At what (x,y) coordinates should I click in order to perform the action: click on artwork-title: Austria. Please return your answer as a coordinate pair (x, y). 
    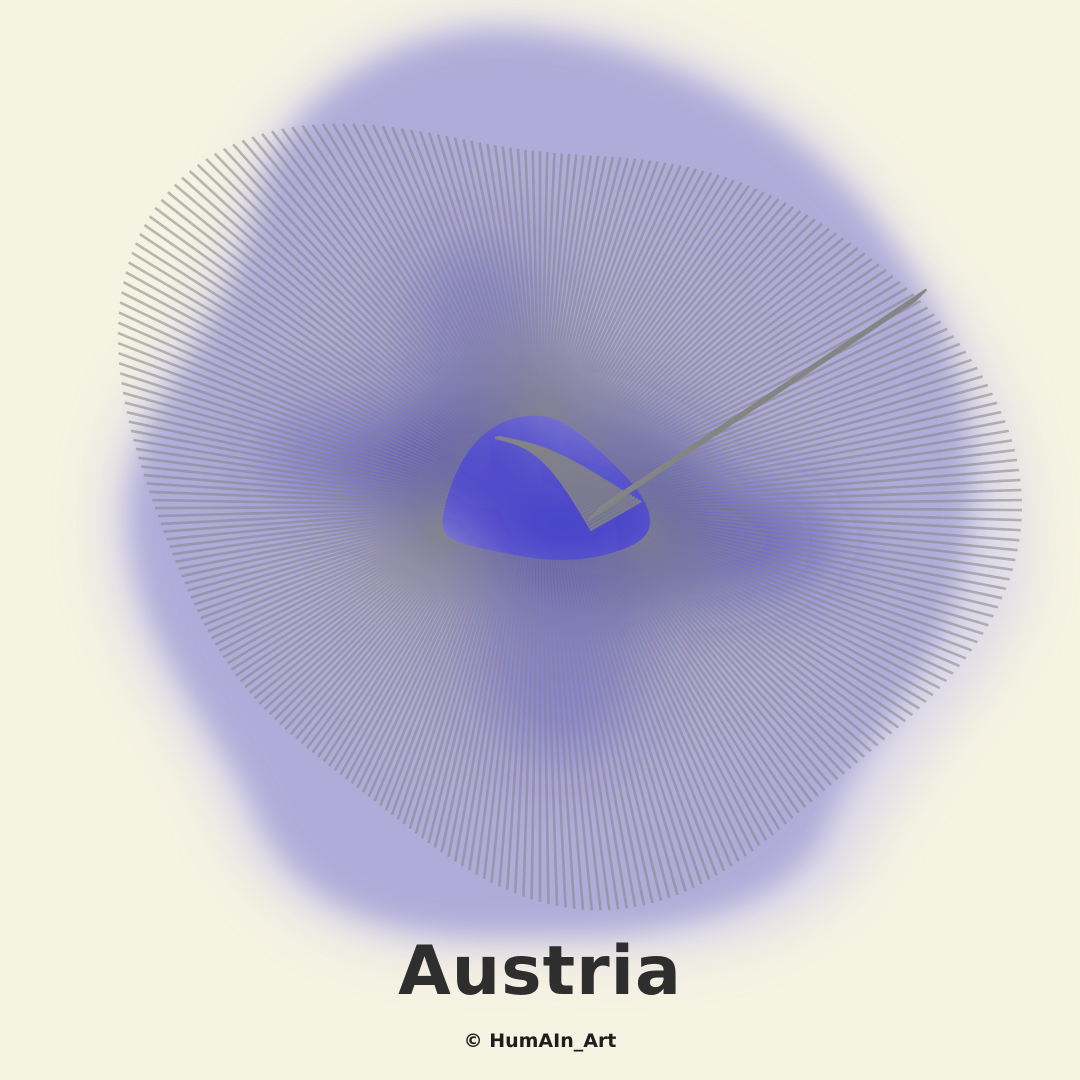
    Looking at the image, I should click on (540, 971).